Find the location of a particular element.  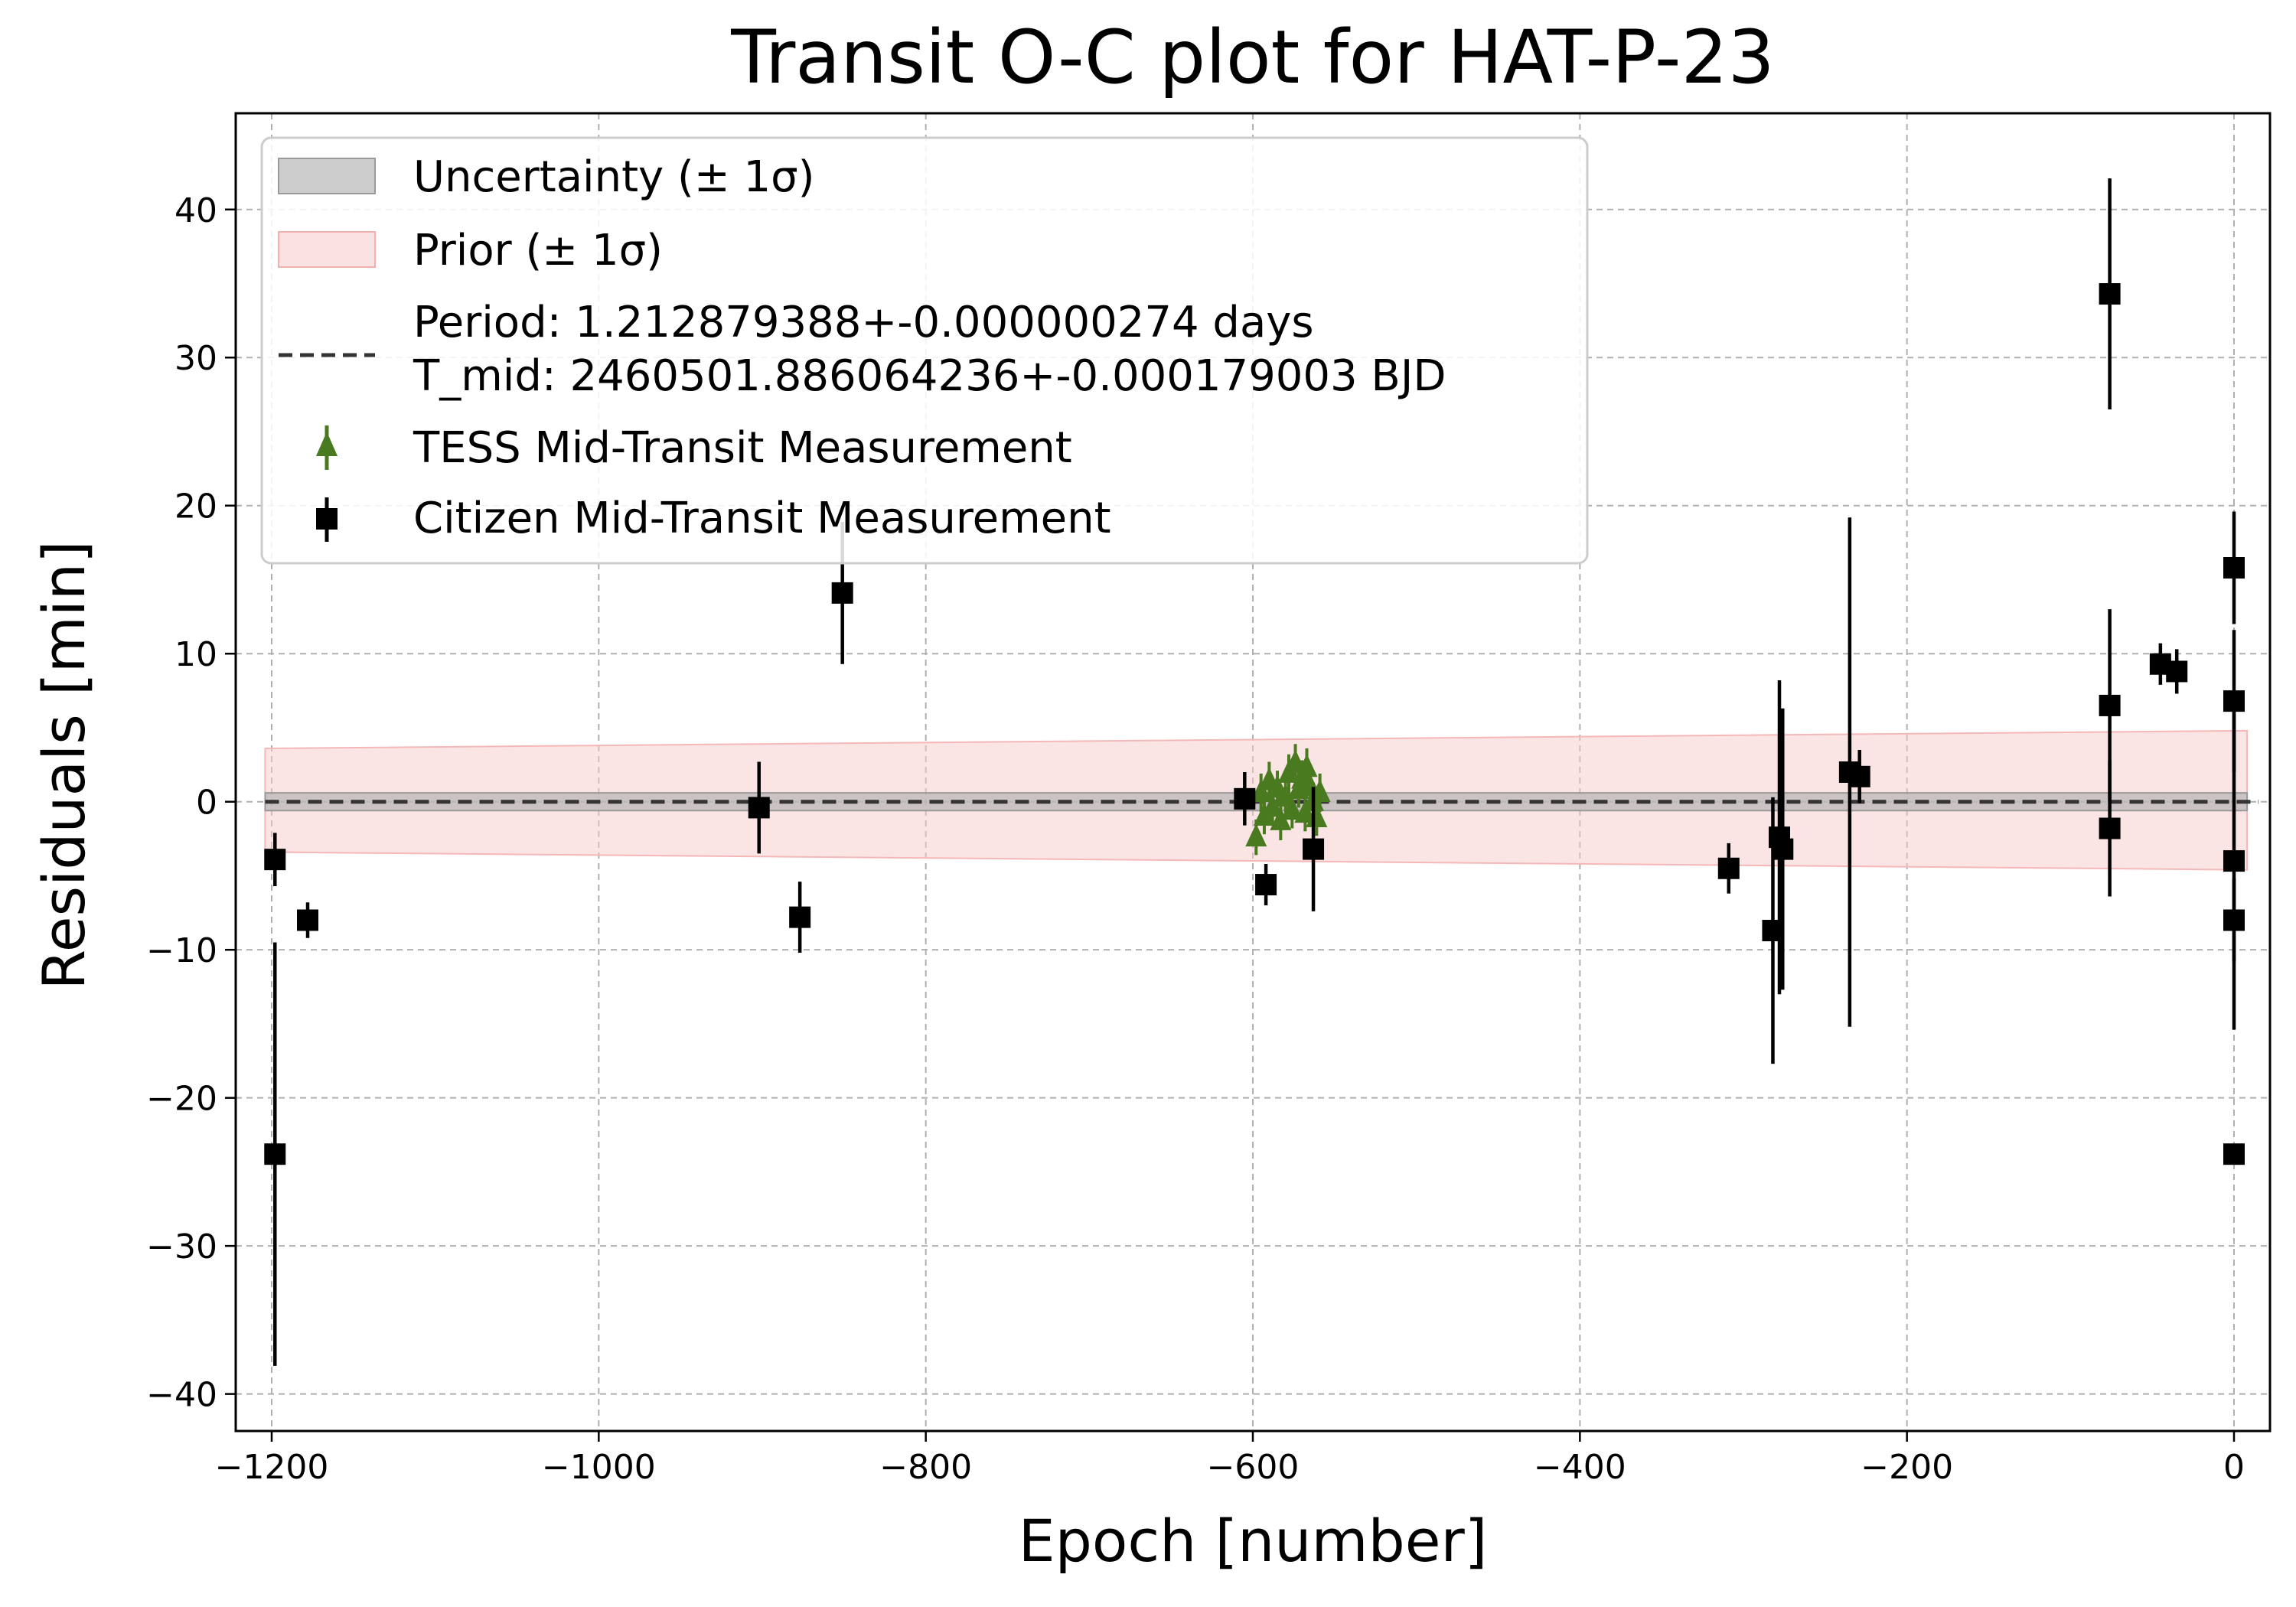

x-tick-label: −1200 is located at coordinates (272, 1467).